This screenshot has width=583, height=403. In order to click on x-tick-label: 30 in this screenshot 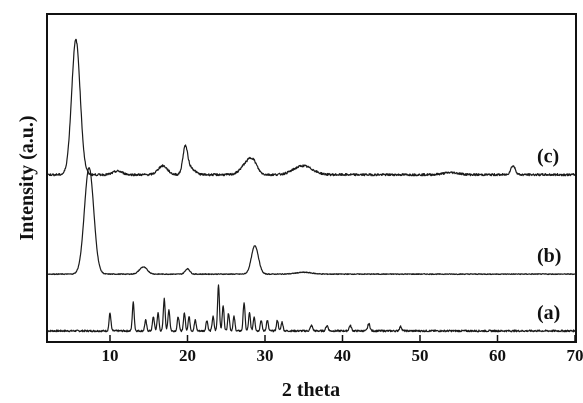, I will do `click(265, 355)`.